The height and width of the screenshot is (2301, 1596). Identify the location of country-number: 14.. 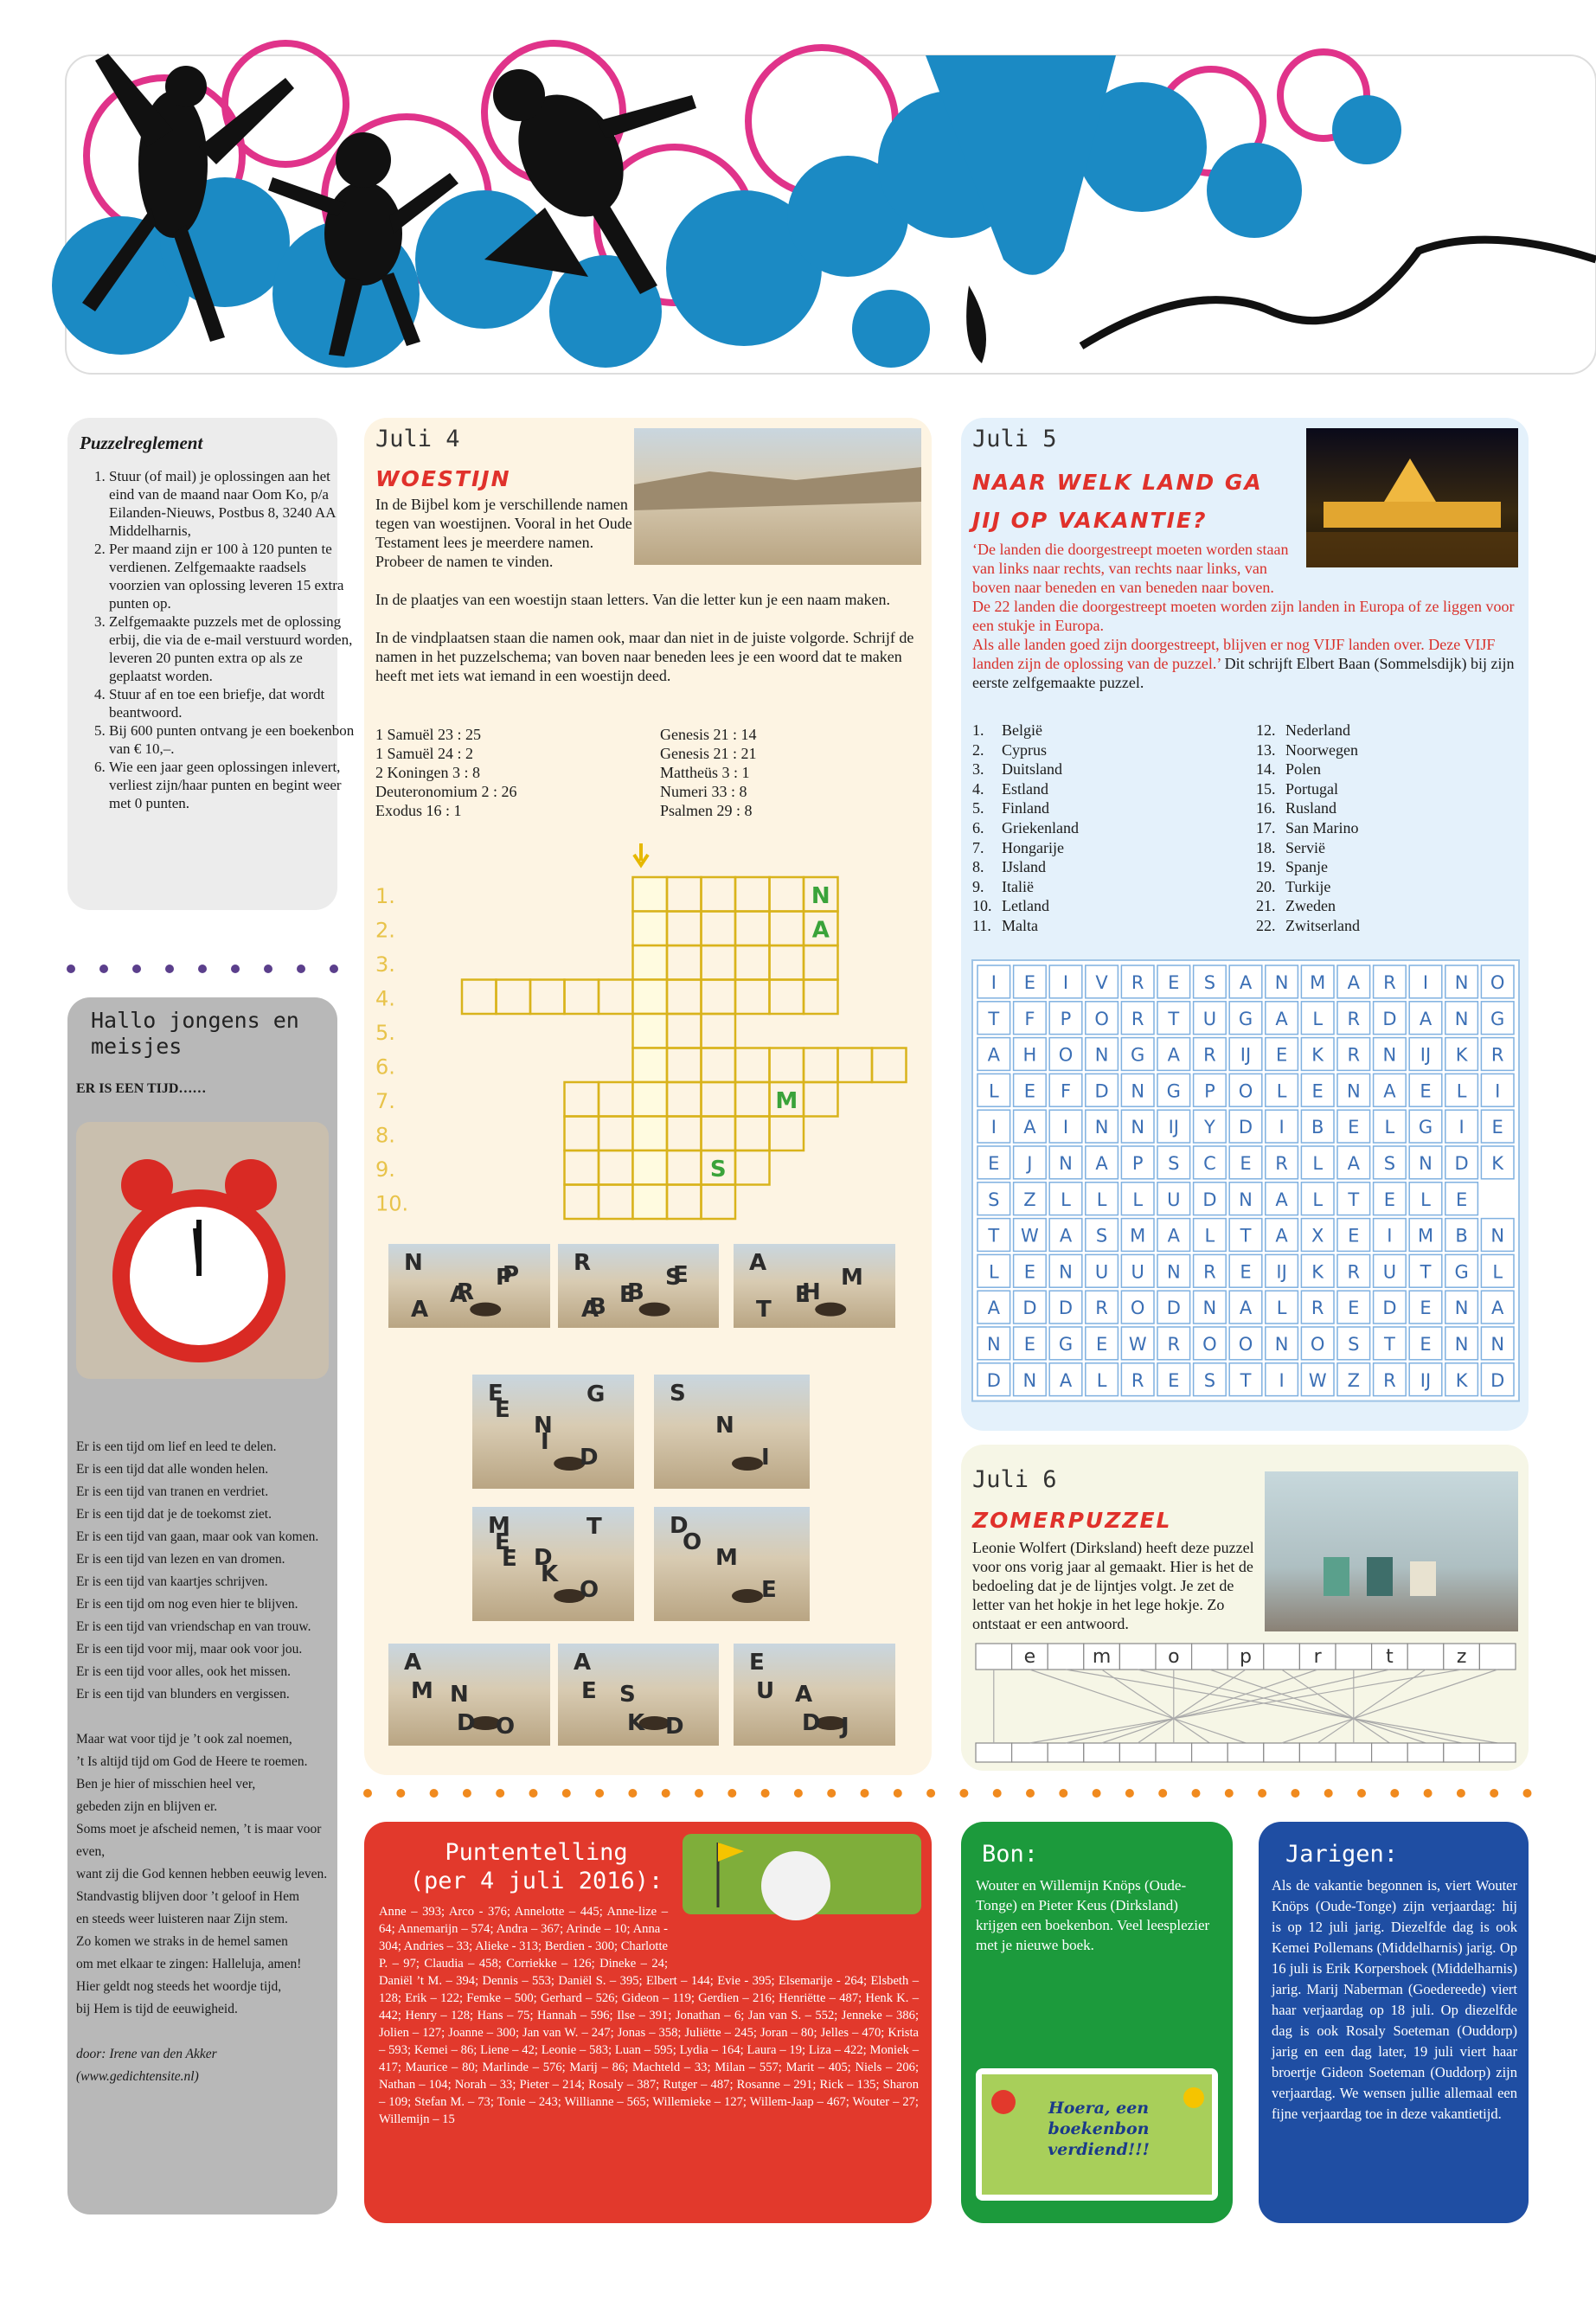
(1266, 770).